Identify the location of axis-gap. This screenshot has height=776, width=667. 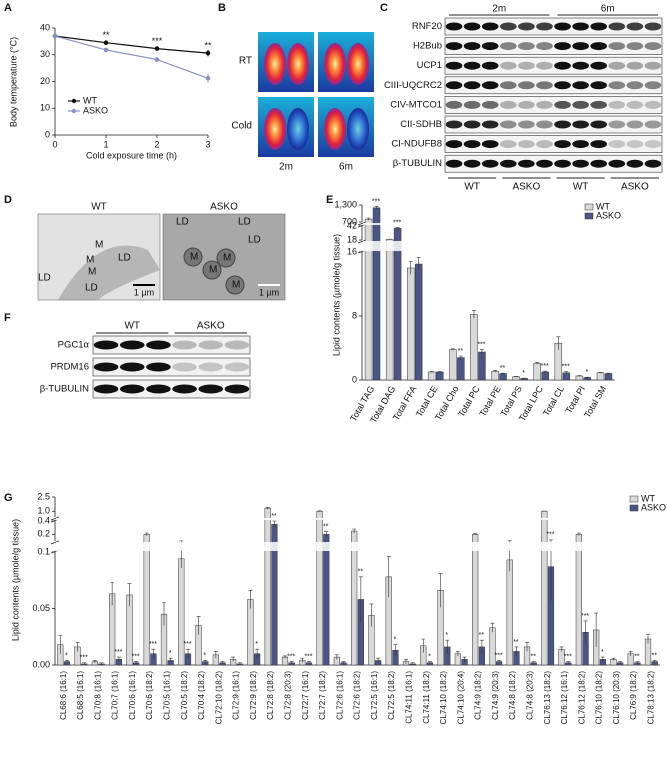
(489, 246).